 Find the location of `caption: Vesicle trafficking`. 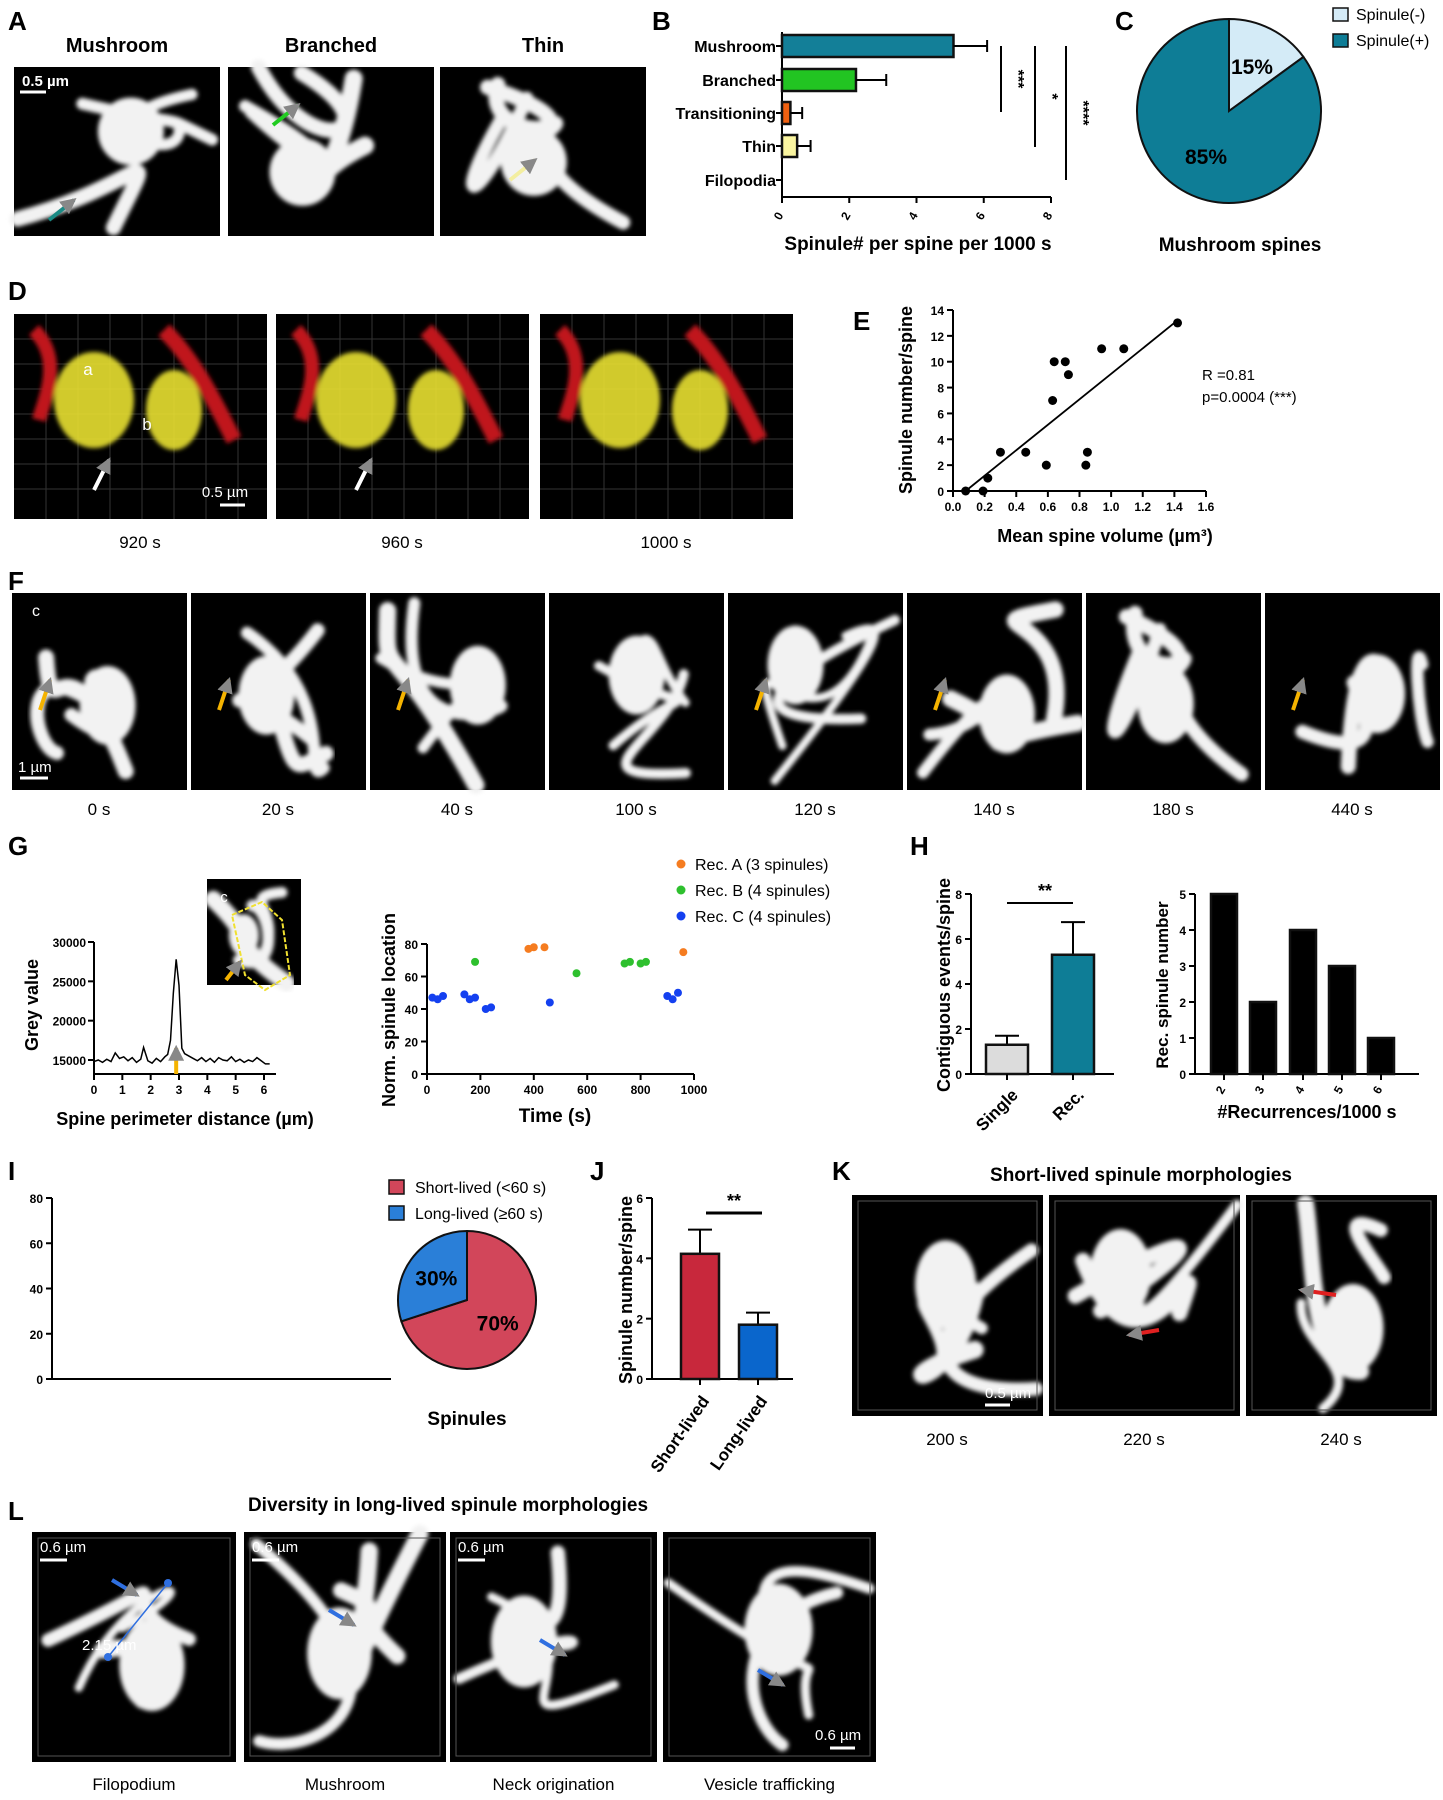

caption: Vesicle trafficking is located at coordinates (769, 1784).